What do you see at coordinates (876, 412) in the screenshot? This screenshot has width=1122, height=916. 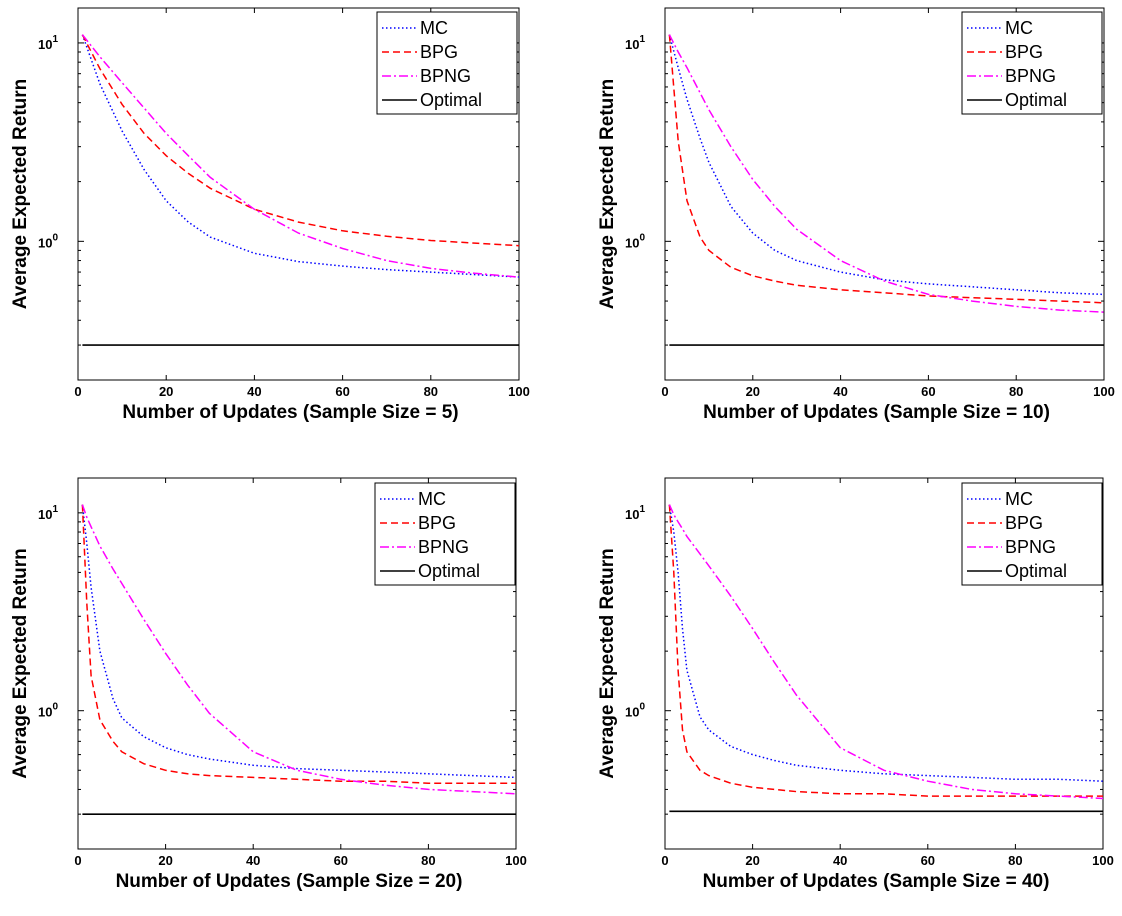 I see `x-axis-label: Number of Updates (Sample Size = 10)` at bounding box center [876, 412].